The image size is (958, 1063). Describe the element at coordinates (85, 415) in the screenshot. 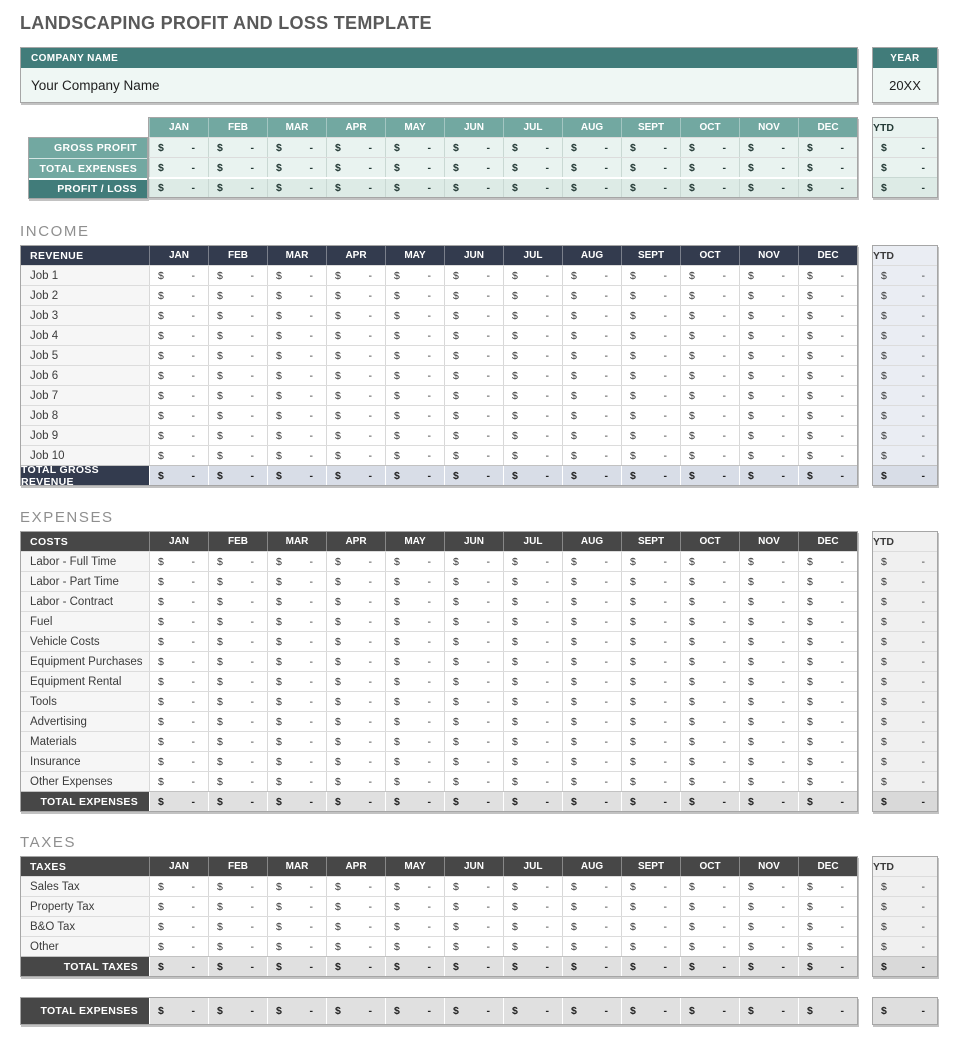

I see `row-label-cell: Job 8` at that location.